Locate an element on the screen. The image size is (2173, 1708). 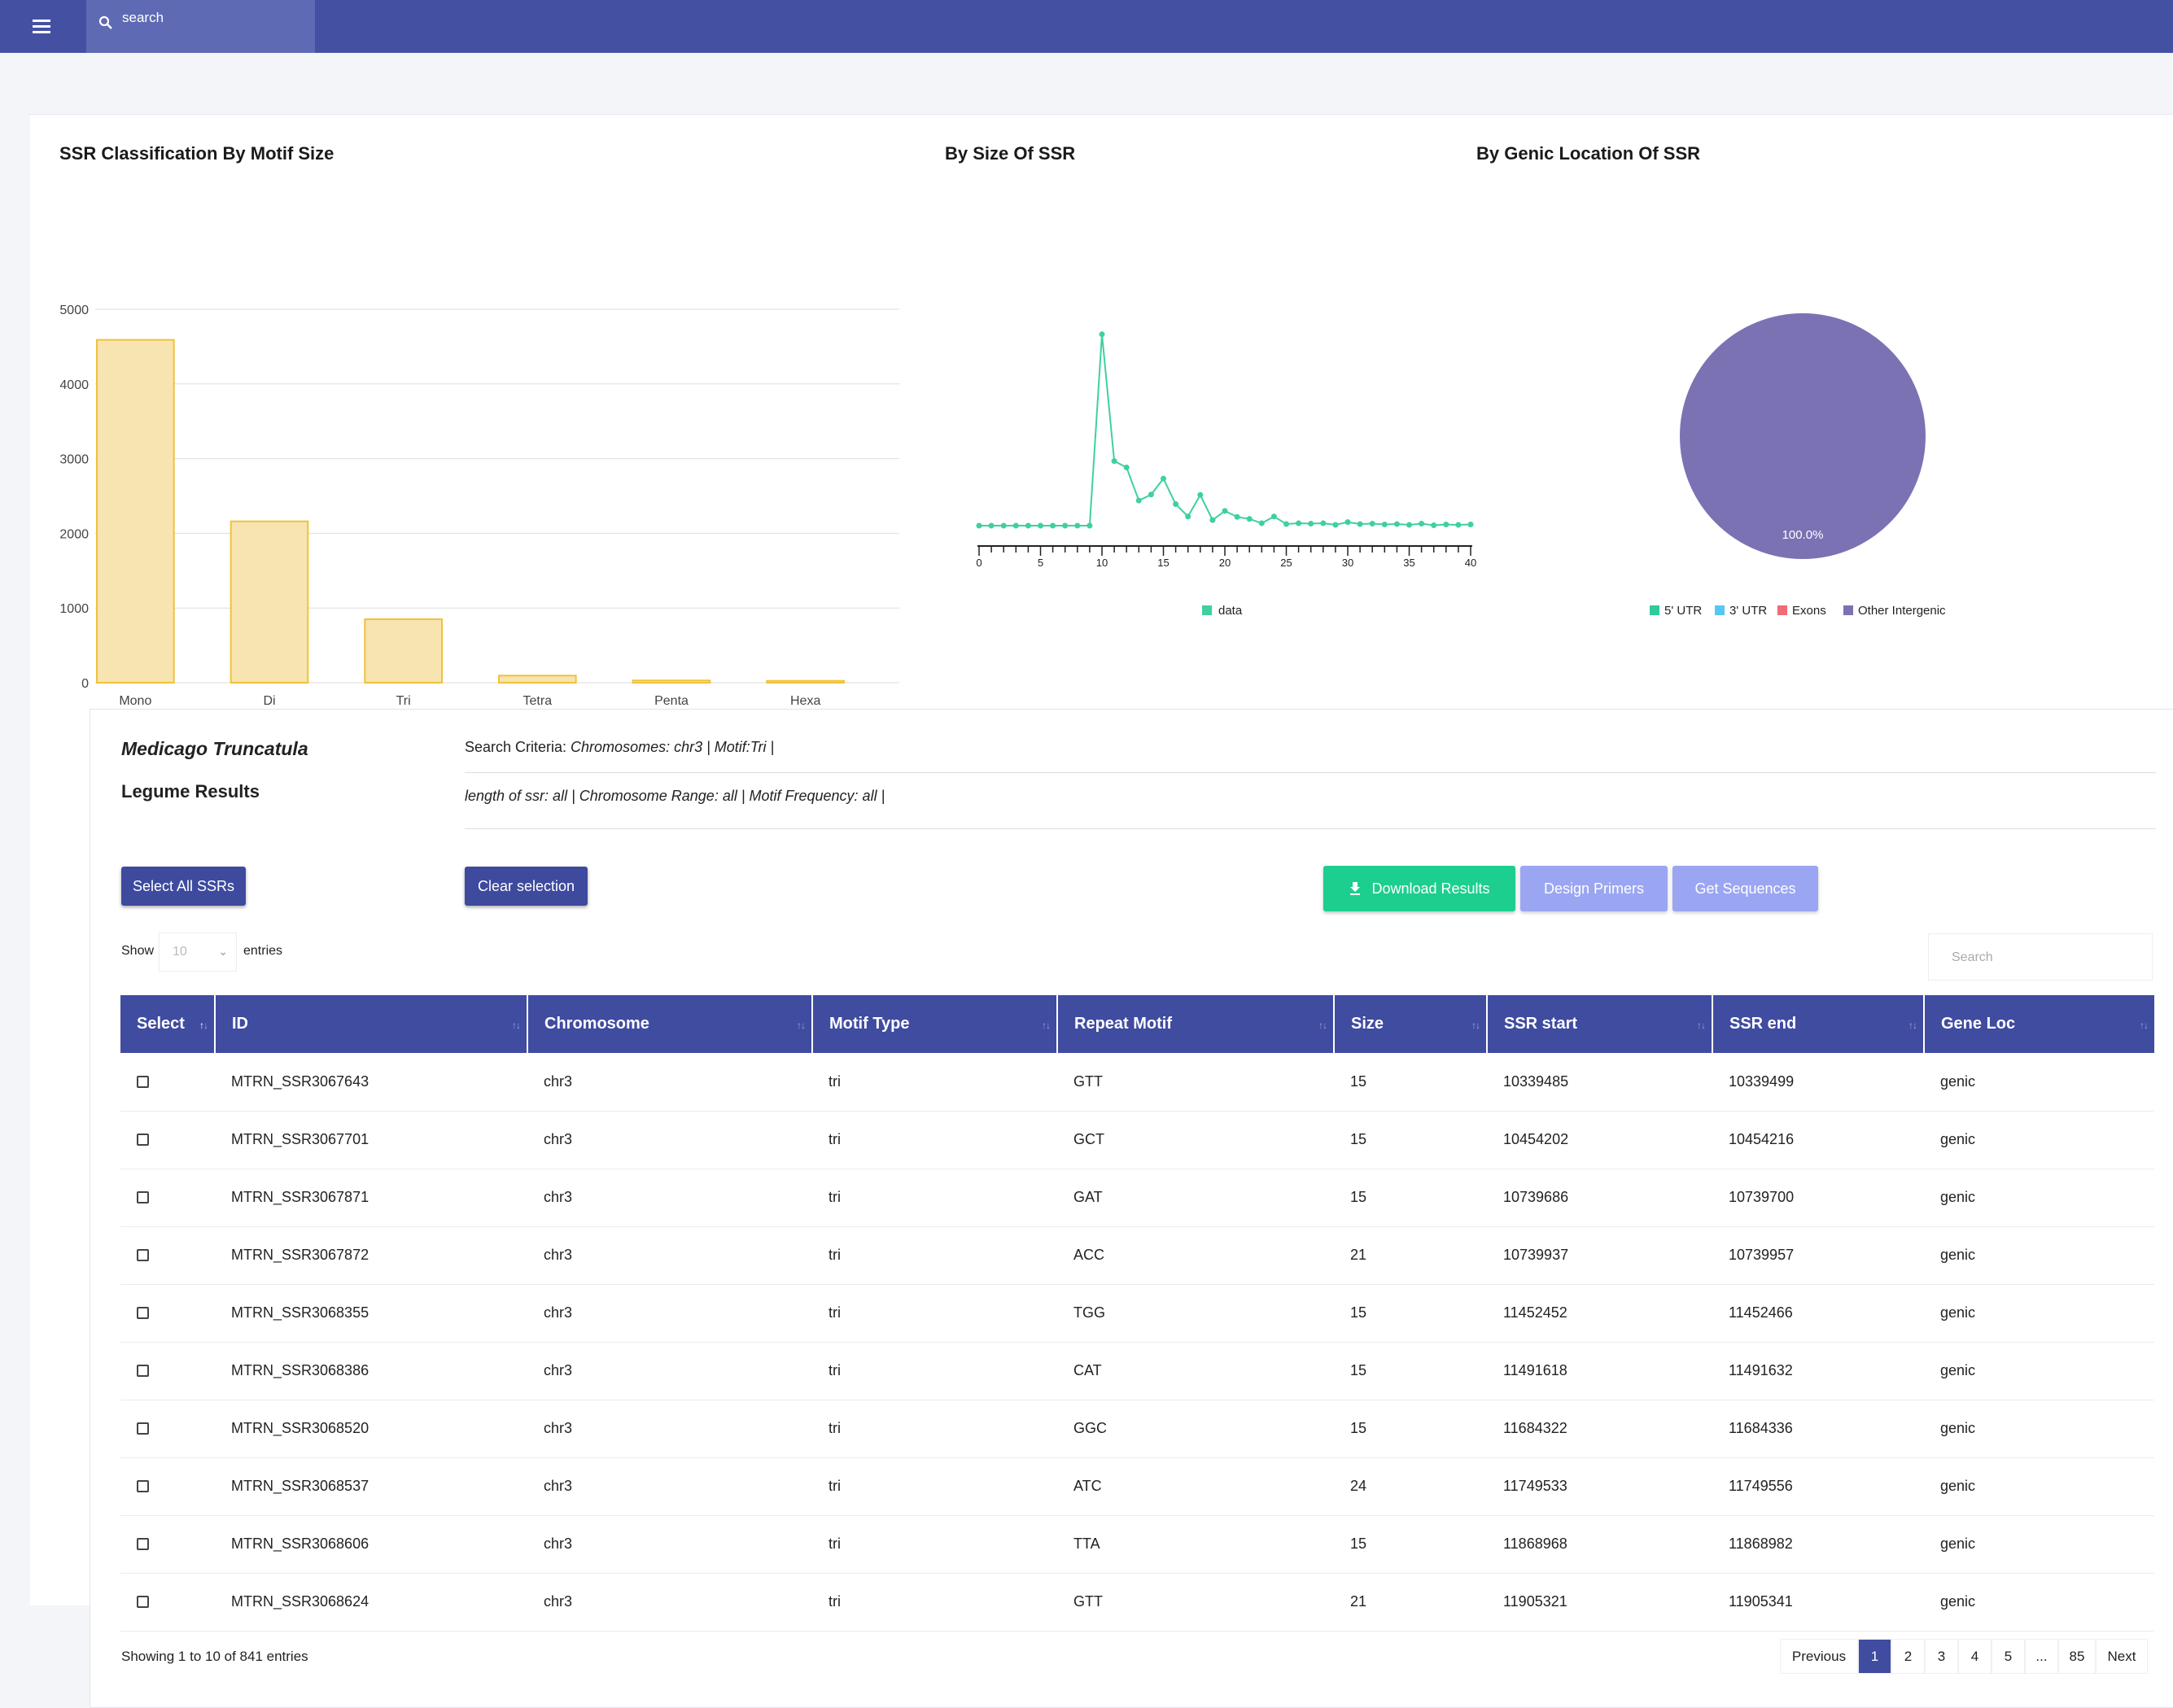
table-cell: ACC is located at coordinates (1195, 1255).